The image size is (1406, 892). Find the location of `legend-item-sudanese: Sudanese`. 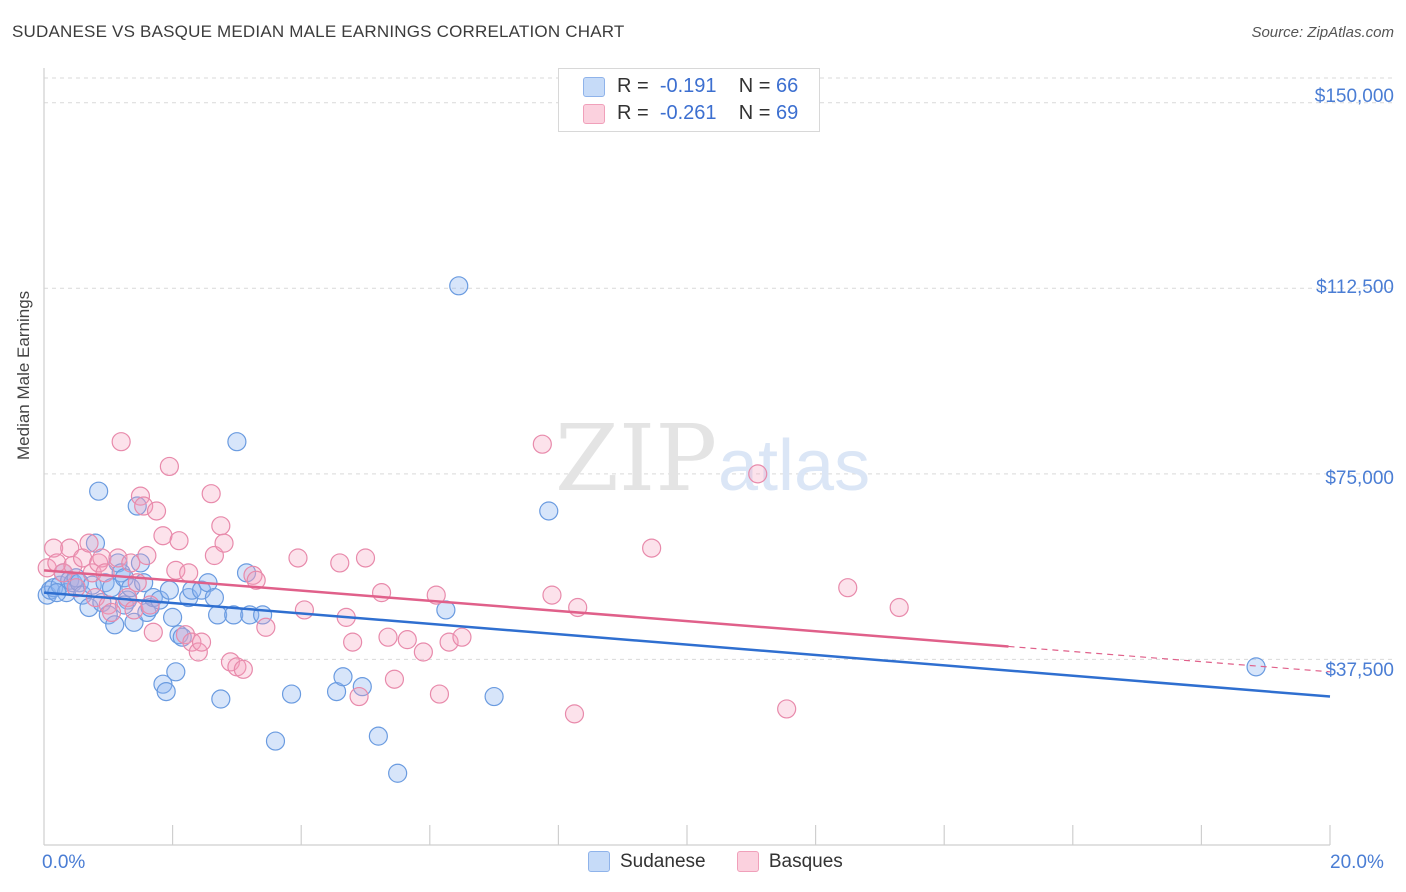

legend-item-sudanese: Sudanese is located at coordinates (647, 862).